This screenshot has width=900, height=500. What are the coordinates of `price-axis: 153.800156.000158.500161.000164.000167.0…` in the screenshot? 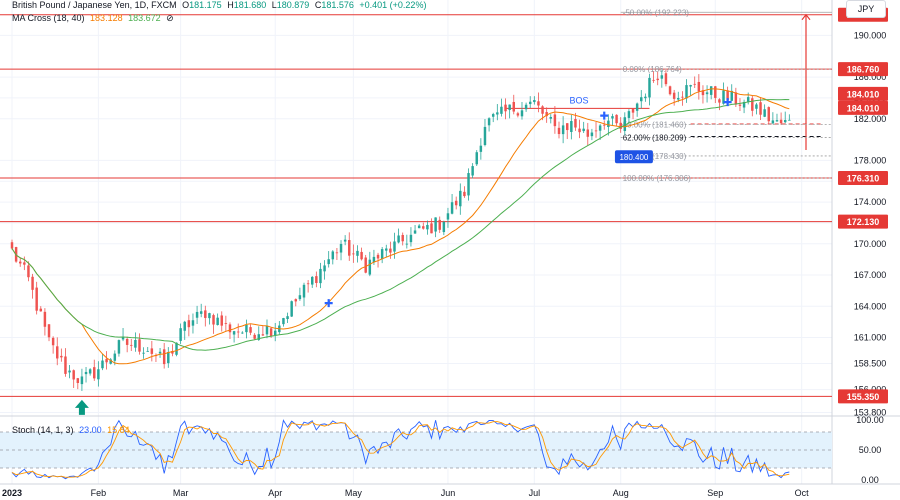 It's located at (863, 246).